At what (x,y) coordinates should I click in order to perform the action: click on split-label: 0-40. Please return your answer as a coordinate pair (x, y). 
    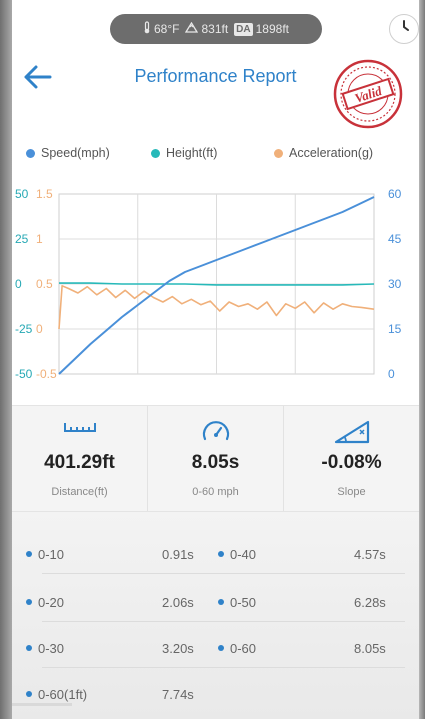
    Looking at the image, I should click on (243, 554).